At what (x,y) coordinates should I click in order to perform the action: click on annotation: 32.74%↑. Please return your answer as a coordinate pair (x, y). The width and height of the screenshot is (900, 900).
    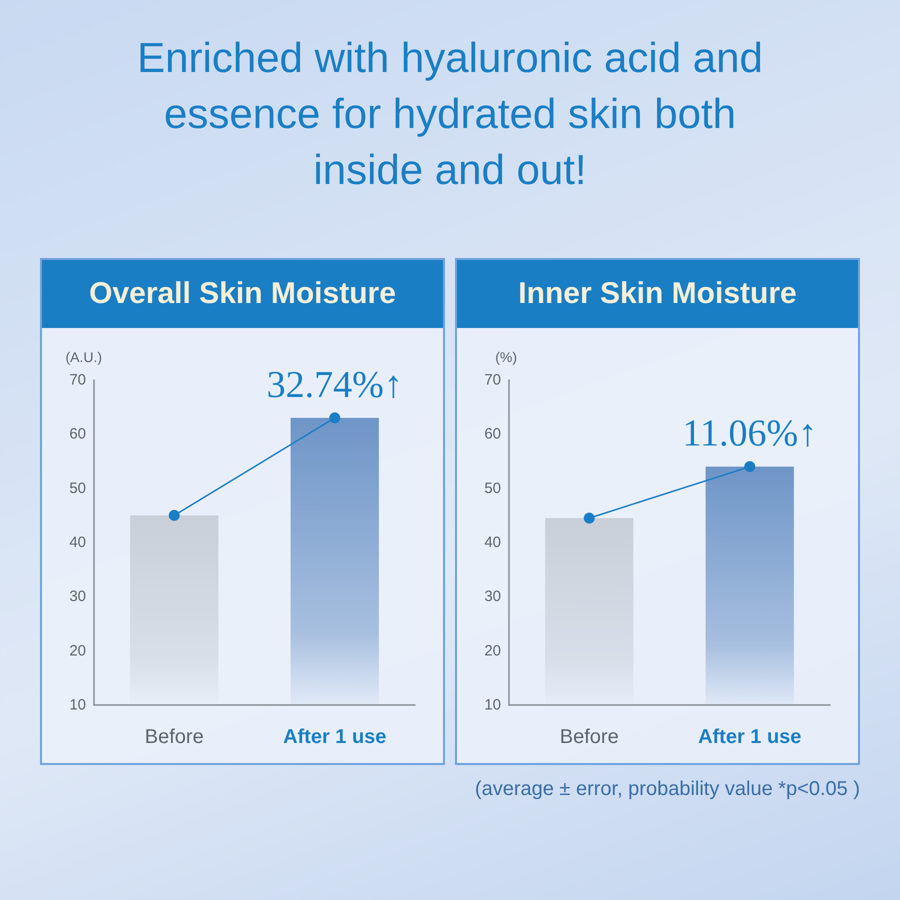
    Looking at the image, I should click on (334, 385).